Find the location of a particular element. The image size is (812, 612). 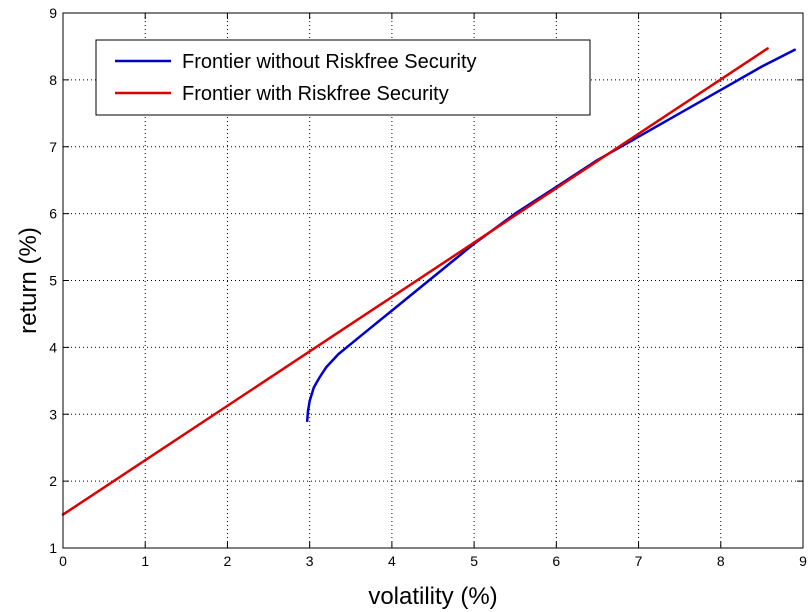

y-tick-label: 4 is located at coordinates (53, 347).